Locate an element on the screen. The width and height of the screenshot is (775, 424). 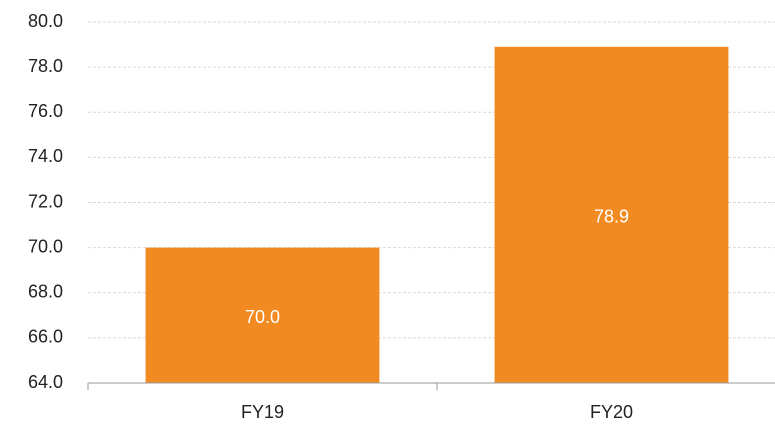
y-tick-label: 80.0 is located at coordinates (45, 21).